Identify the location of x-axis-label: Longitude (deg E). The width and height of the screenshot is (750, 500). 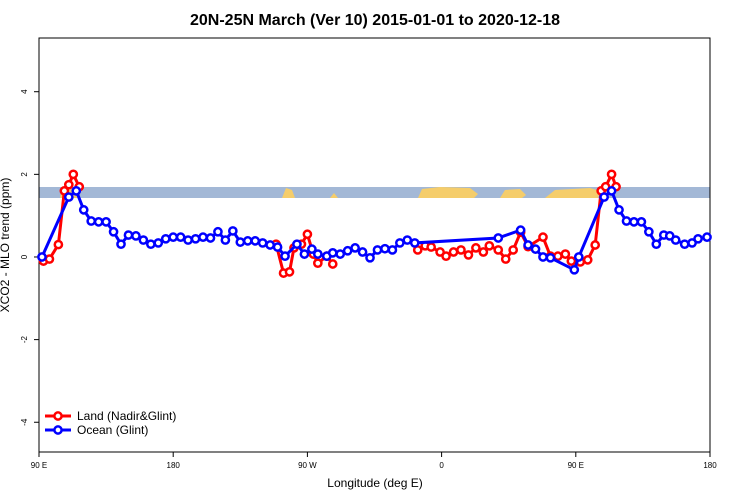
(374, 483).